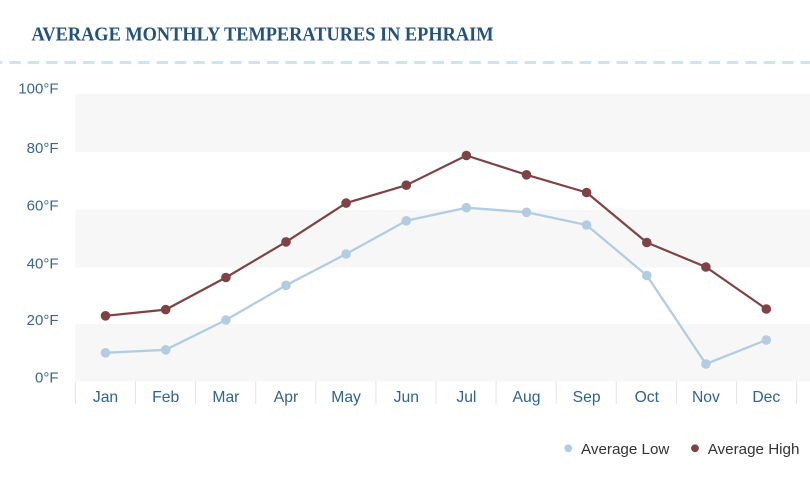 This screenshot has height=480, width=810. I want to click on svg-text: Feb, so click(165, 397).